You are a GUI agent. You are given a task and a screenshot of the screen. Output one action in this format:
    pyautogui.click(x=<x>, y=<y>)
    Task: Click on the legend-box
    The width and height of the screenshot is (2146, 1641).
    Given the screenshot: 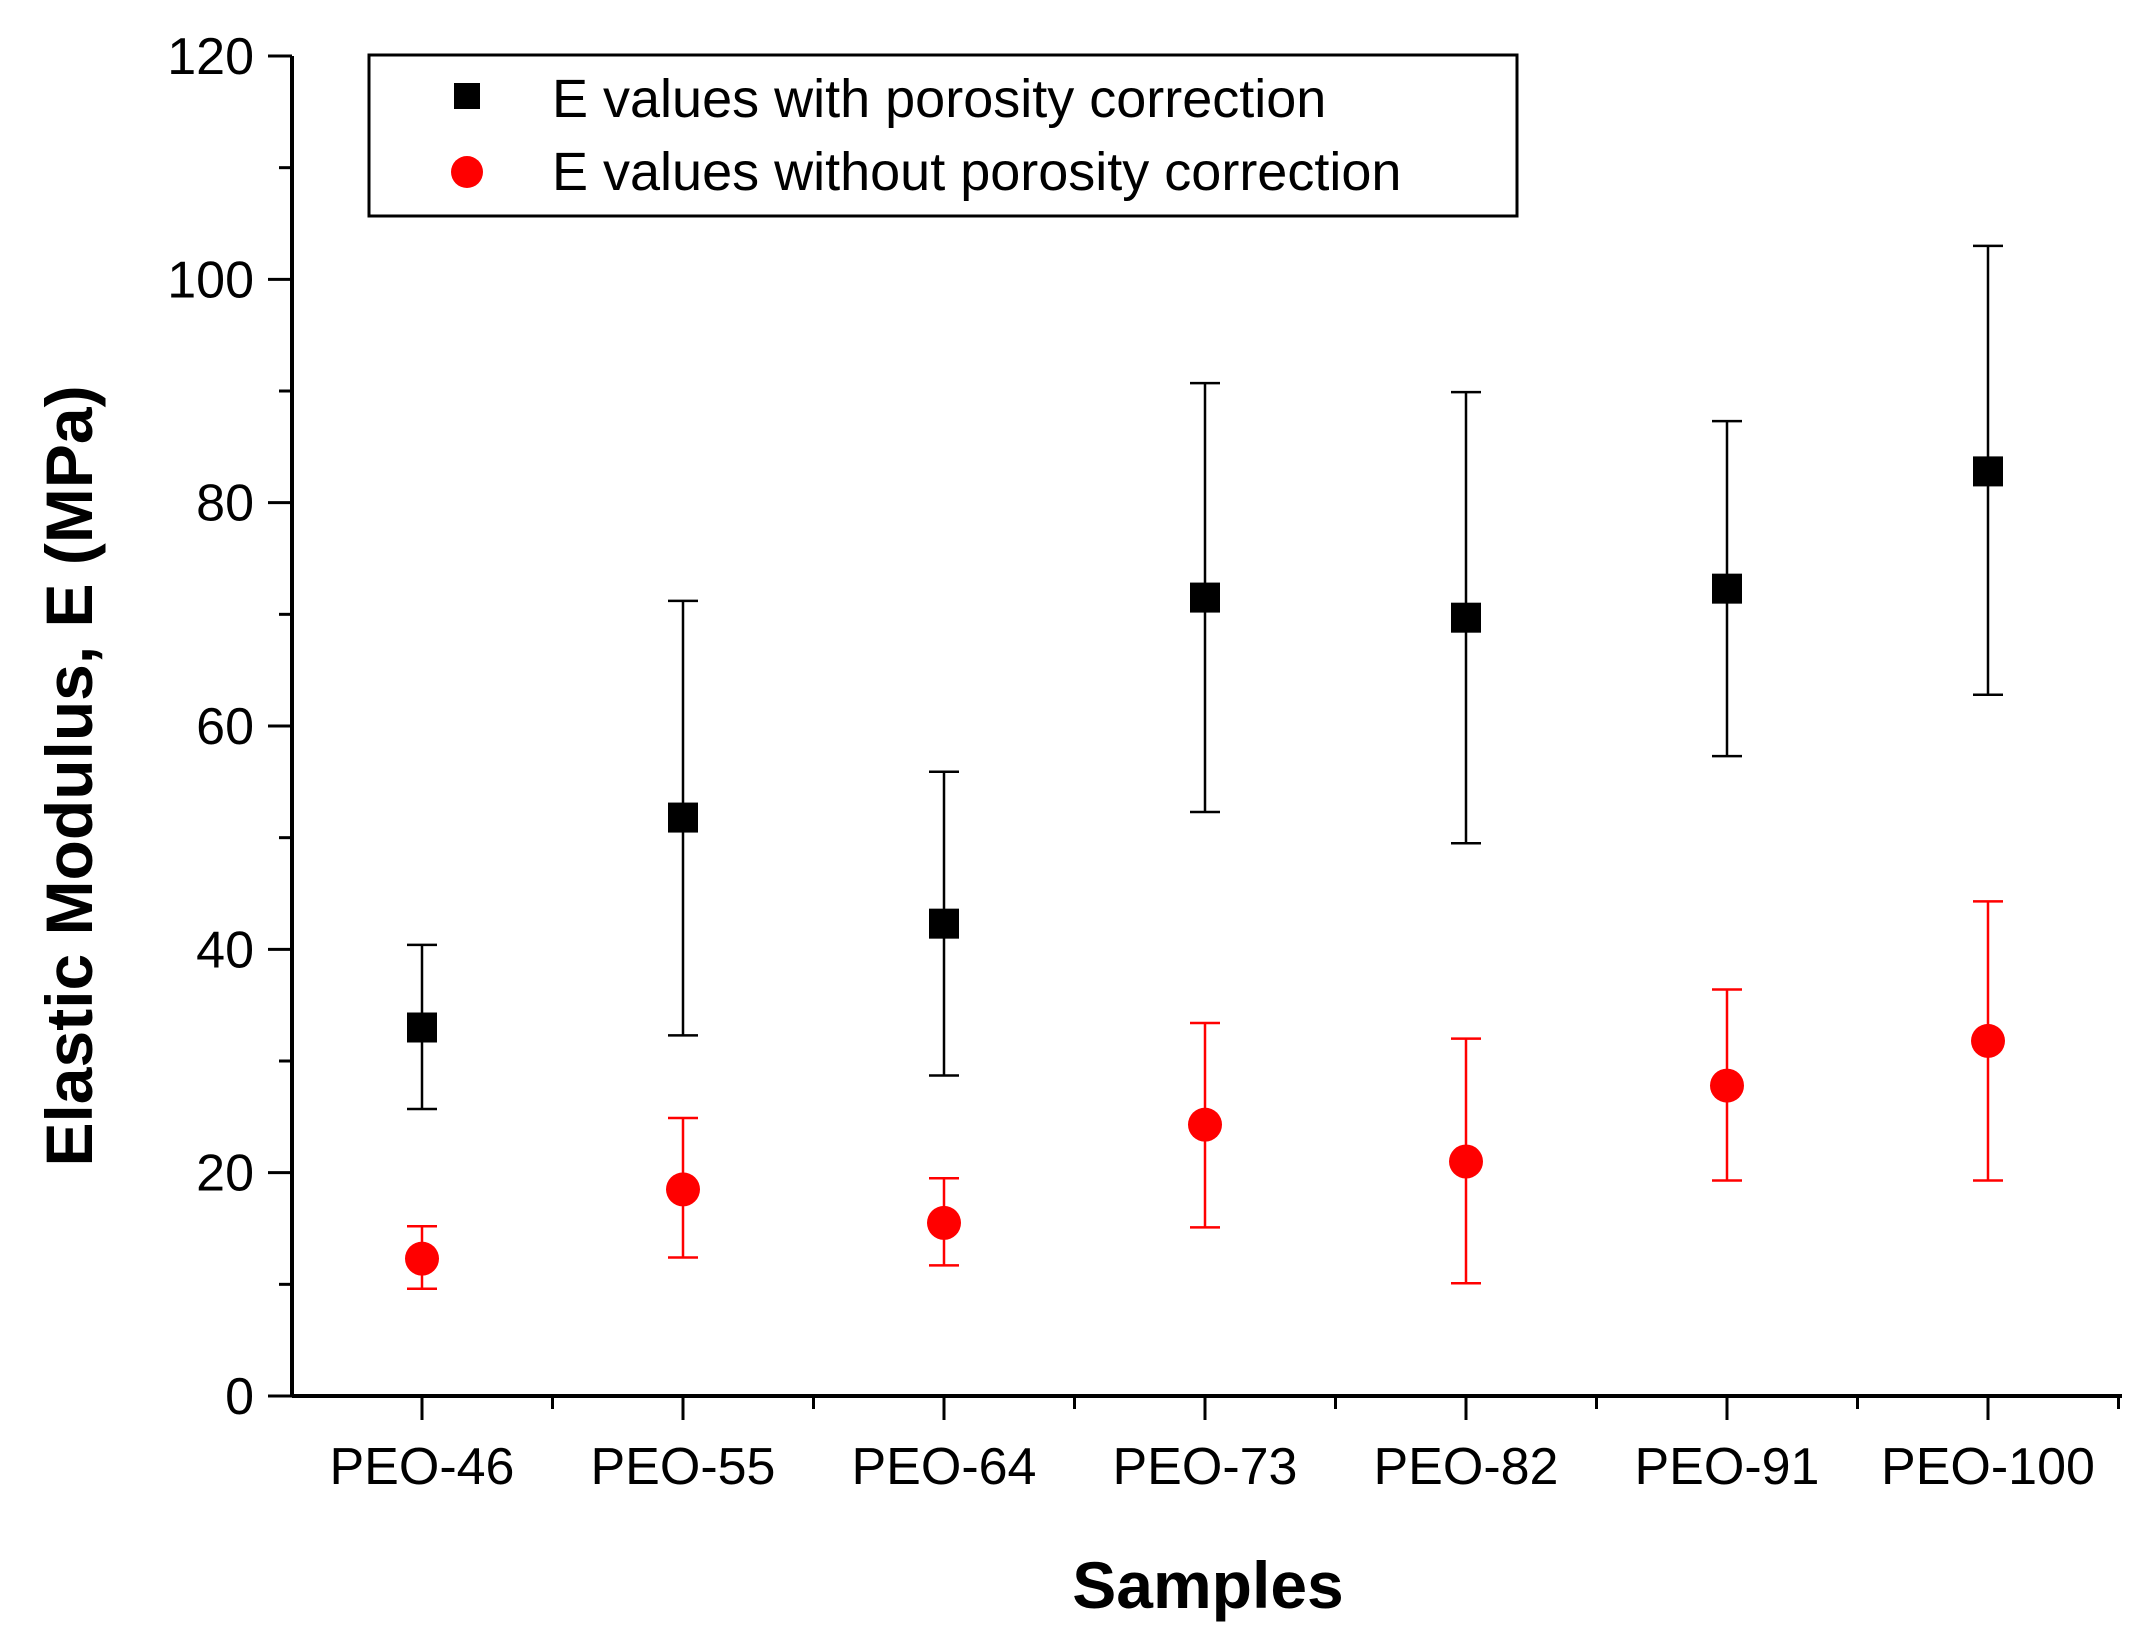 What is the action you would take?
    pyautogui.click(x=943, y=135)
    